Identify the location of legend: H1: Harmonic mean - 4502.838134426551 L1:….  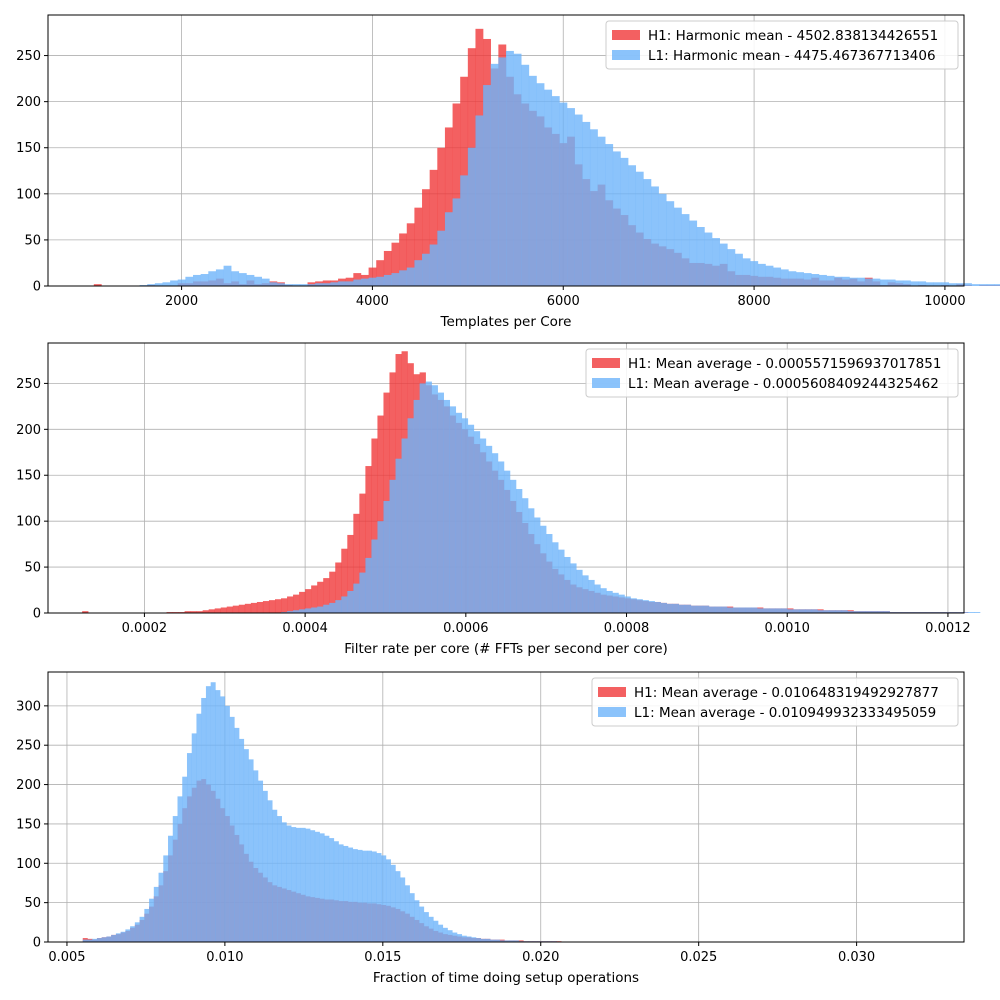
(782, 45).